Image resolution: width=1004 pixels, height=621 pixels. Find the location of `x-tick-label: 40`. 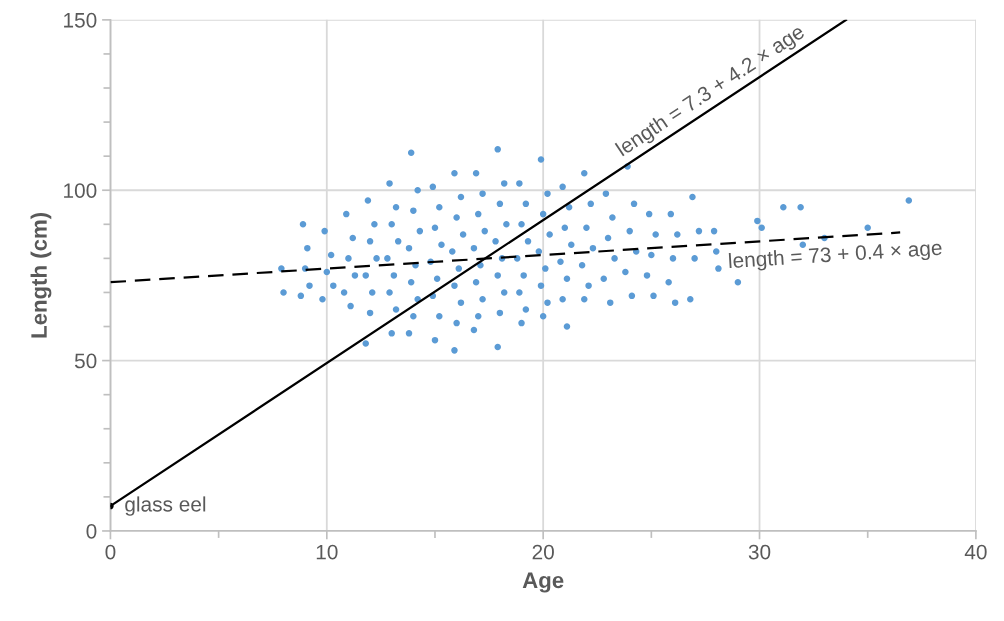

x-tick-label: 40 is located at coordinates (975, 552).